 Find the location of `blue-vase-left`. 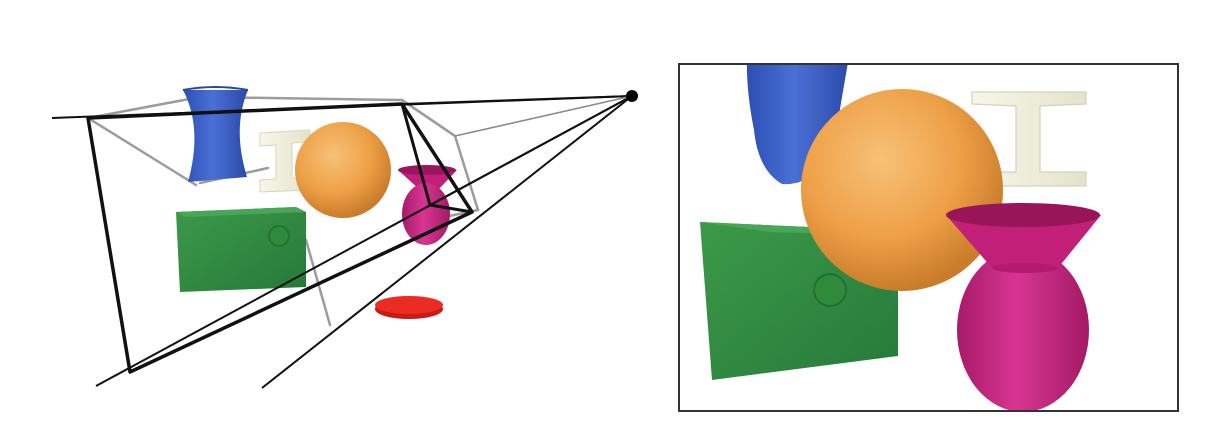

blue-vase-left is located at coordinates (215, 134).